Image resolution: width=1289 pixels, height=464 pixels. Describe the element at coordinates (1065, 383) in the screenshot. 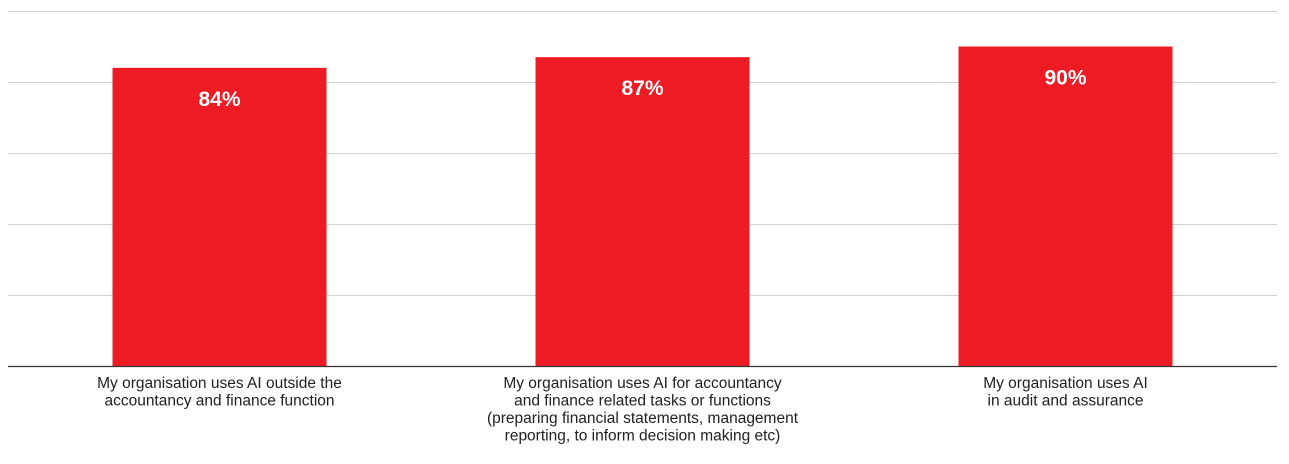

I see `category-label: My organisation uses AI` at that location.